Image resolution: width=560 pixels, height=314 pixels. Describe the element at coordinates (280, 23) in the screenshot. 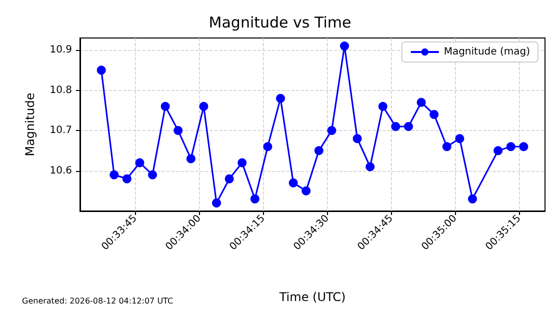

I see `chart-title: Magnitude vs Time` at that location.